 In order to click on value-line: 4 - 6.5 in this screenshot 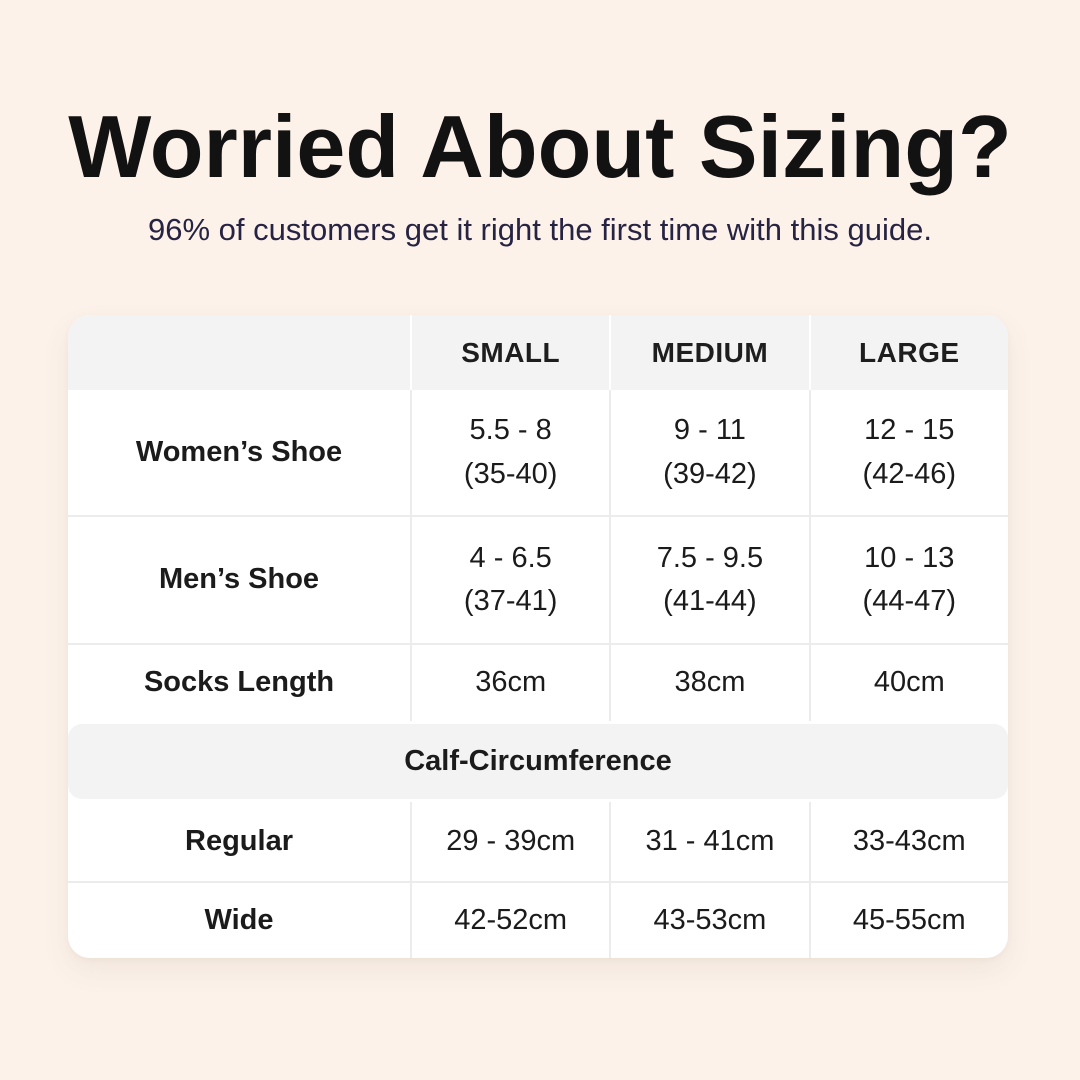, I will do `click(510, 557)`.